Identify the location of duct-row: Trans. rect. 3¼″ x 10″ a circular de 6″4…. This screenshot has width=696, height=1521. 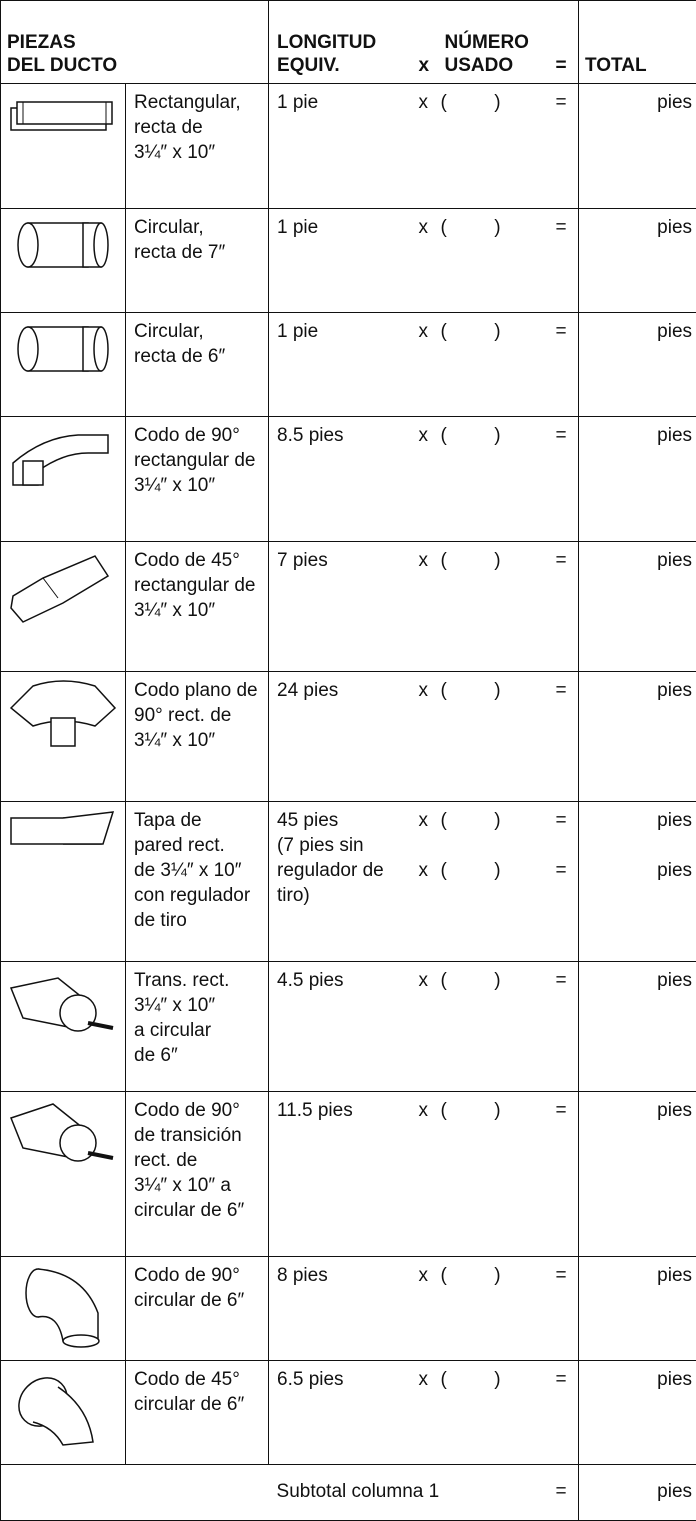
(348, 1027).